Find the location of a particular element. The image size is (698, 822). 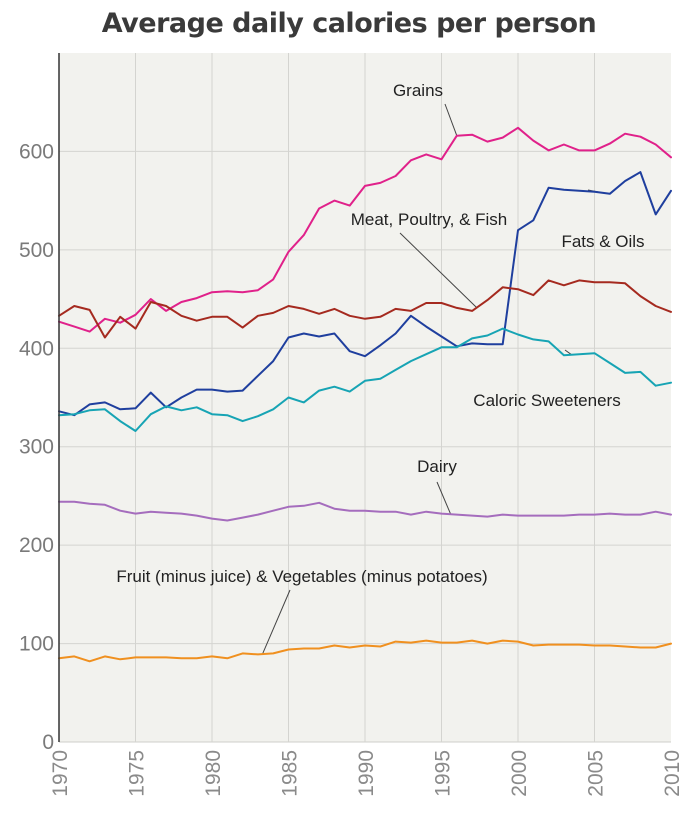

y-tick-label: 0 is located at coordinates (48, 742).